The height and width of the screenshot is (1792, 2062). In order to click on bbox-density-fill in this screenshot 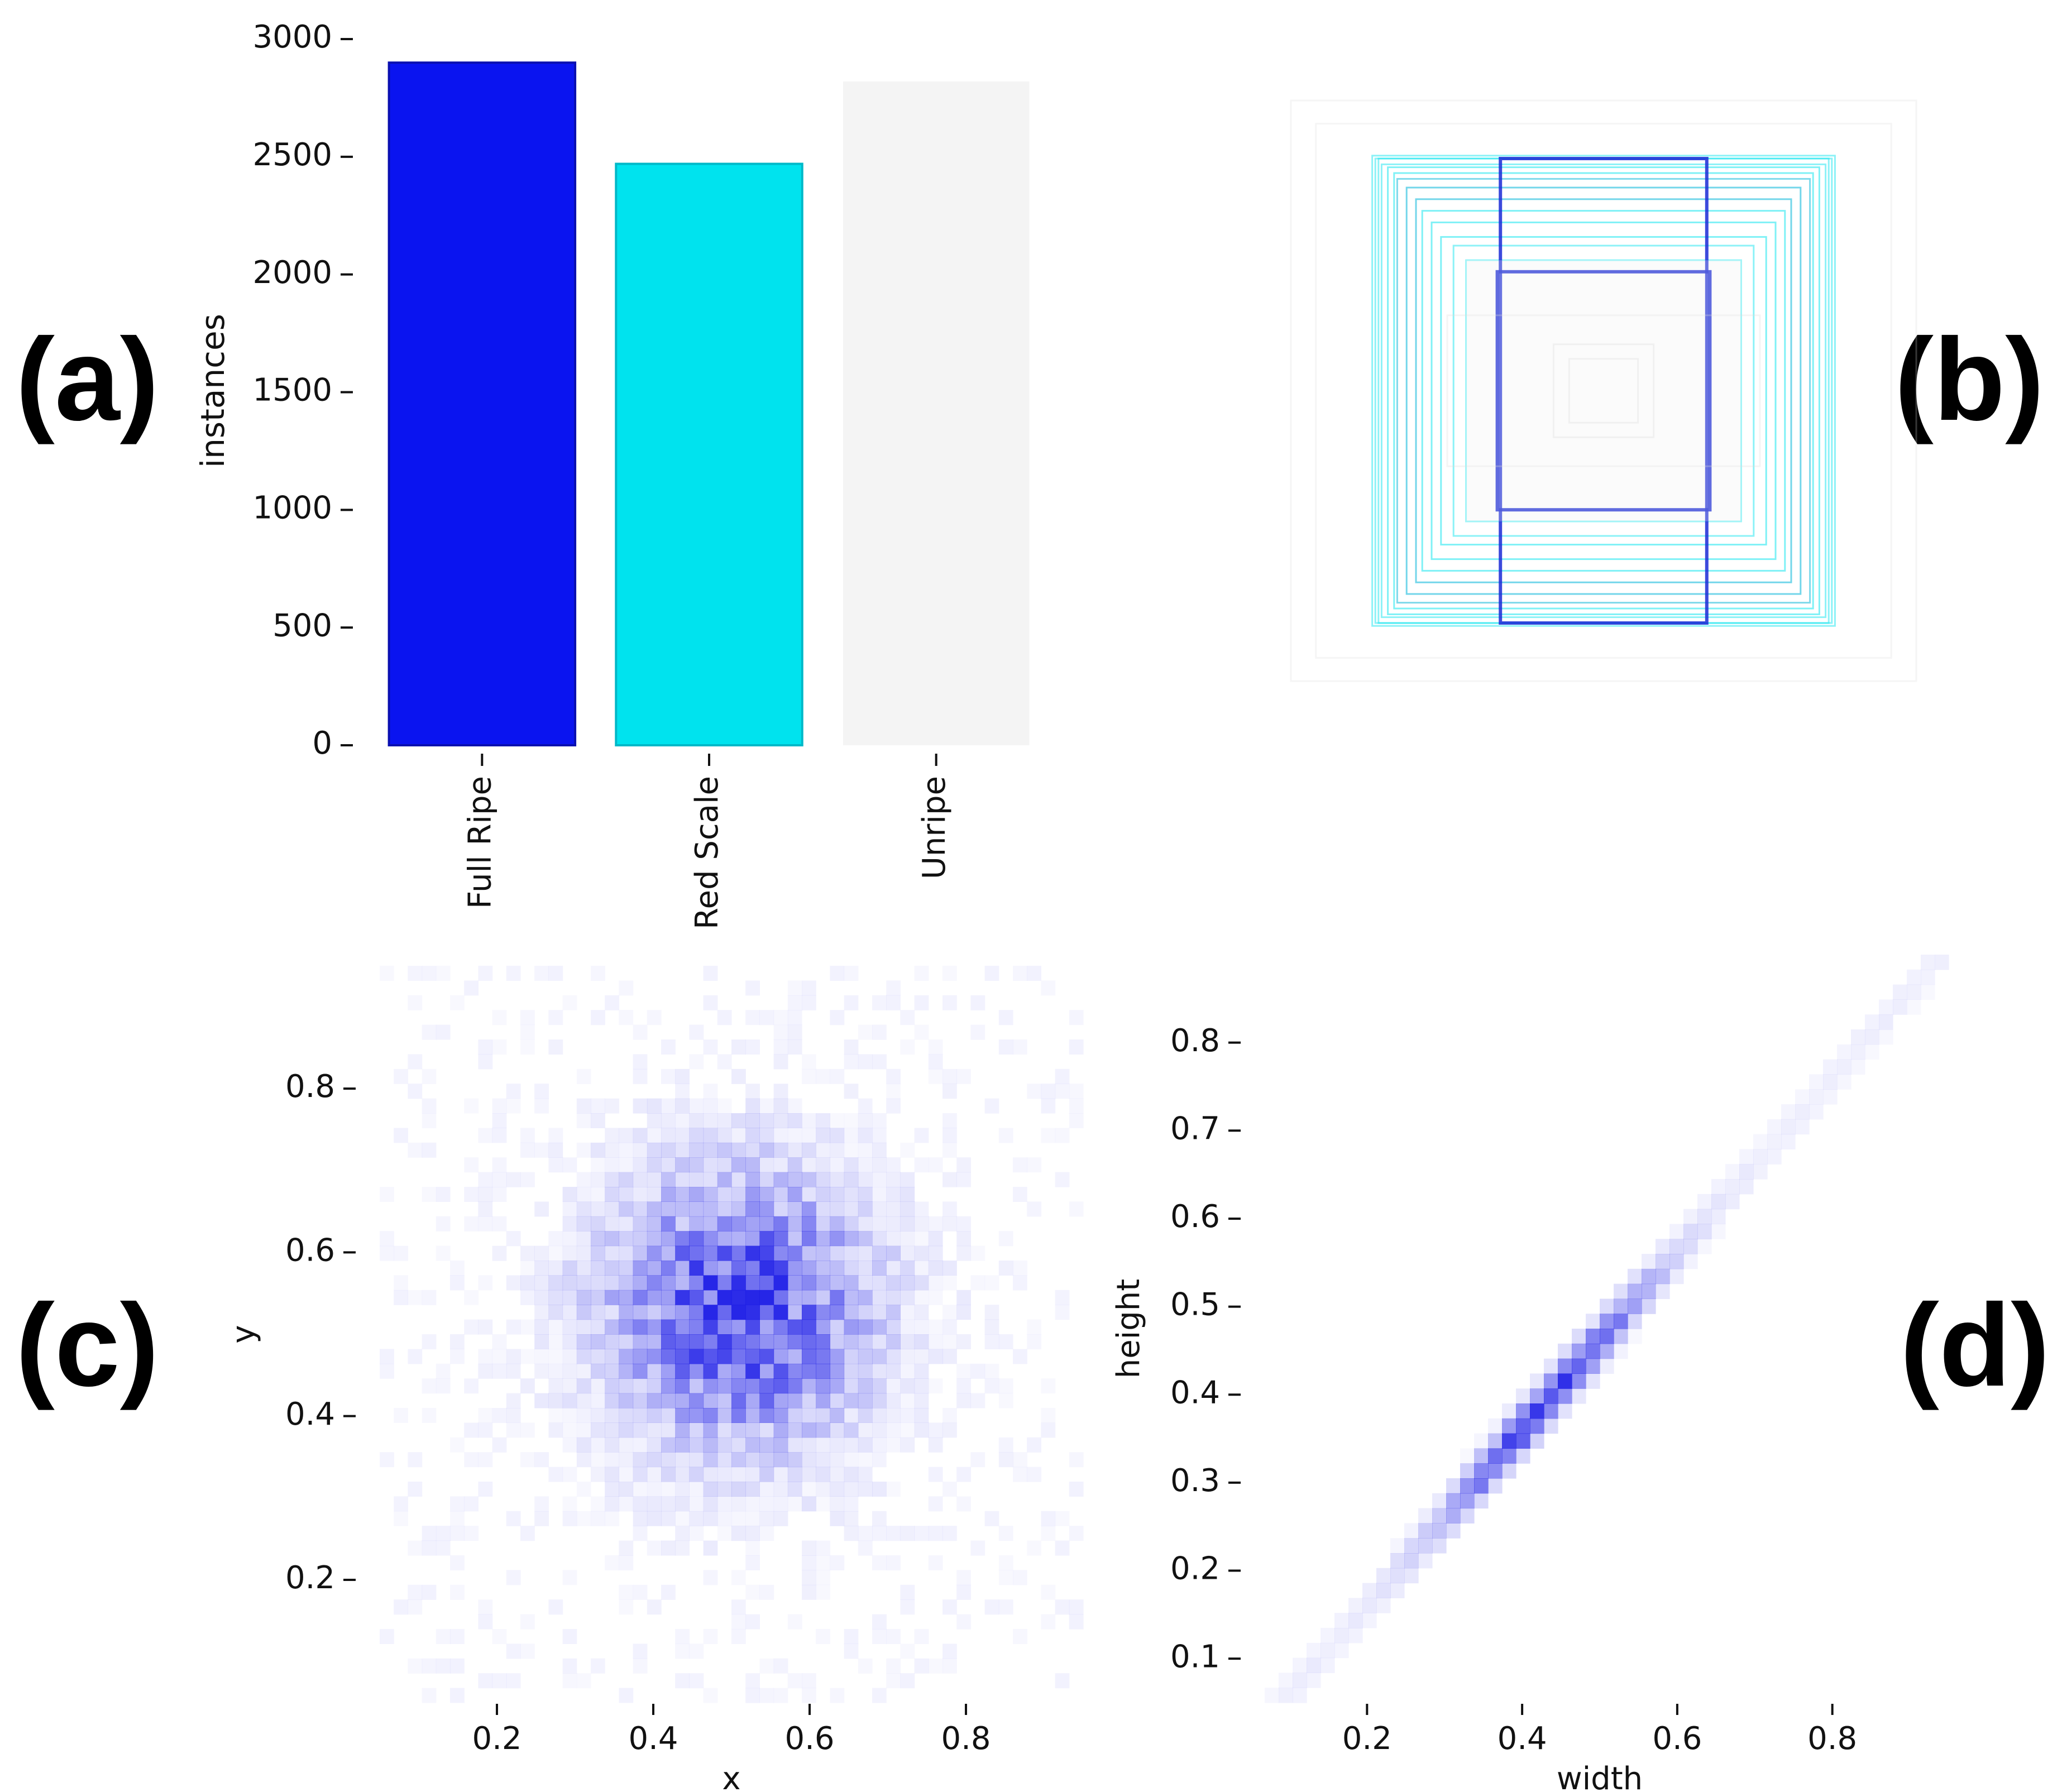, I will do `click(1604, 390)`.